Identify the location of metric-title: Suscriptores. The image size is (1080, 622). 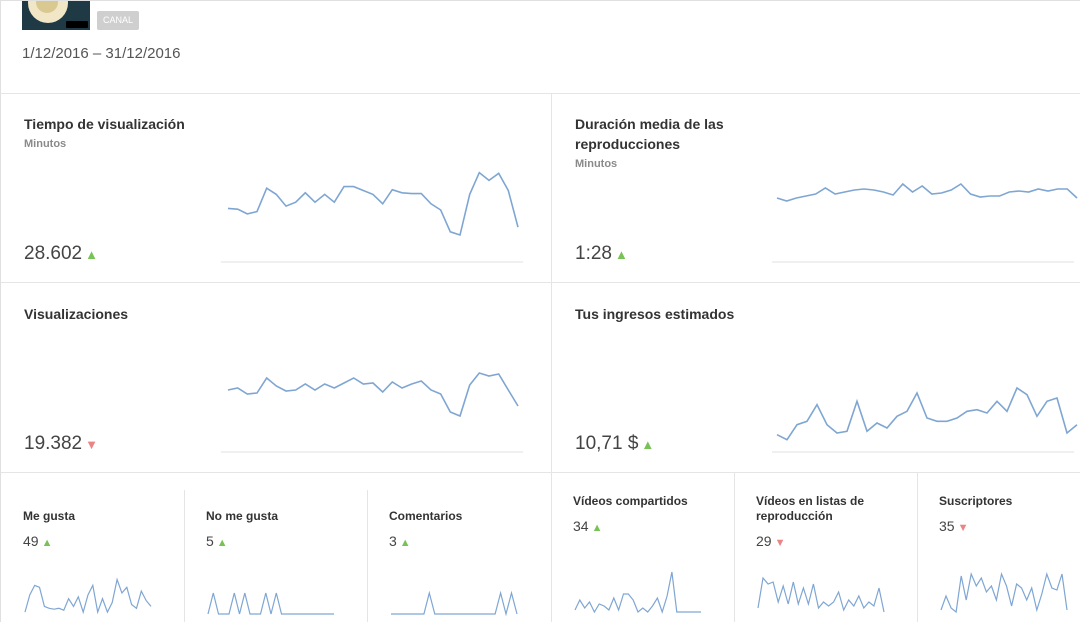
(976, 501).